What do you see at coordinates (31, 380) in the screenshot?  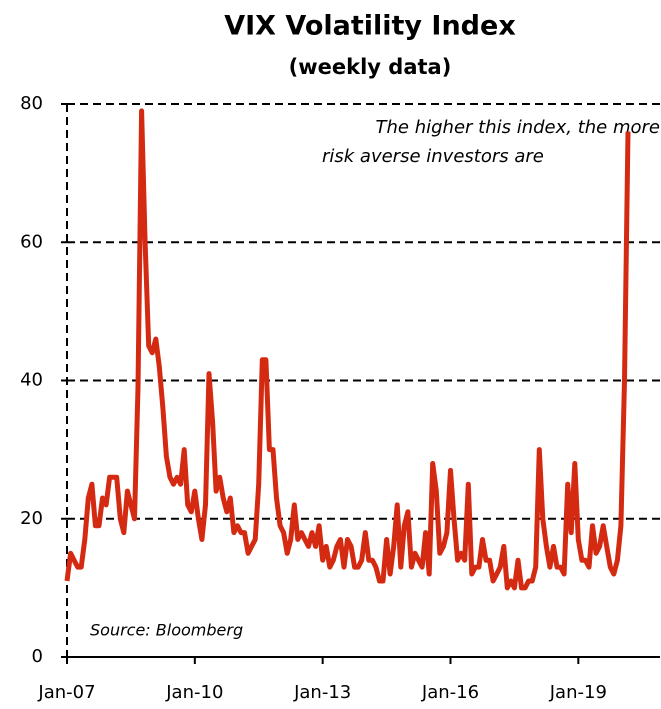 I see `y-tick-label: 40` at bounding box center [31, 380].